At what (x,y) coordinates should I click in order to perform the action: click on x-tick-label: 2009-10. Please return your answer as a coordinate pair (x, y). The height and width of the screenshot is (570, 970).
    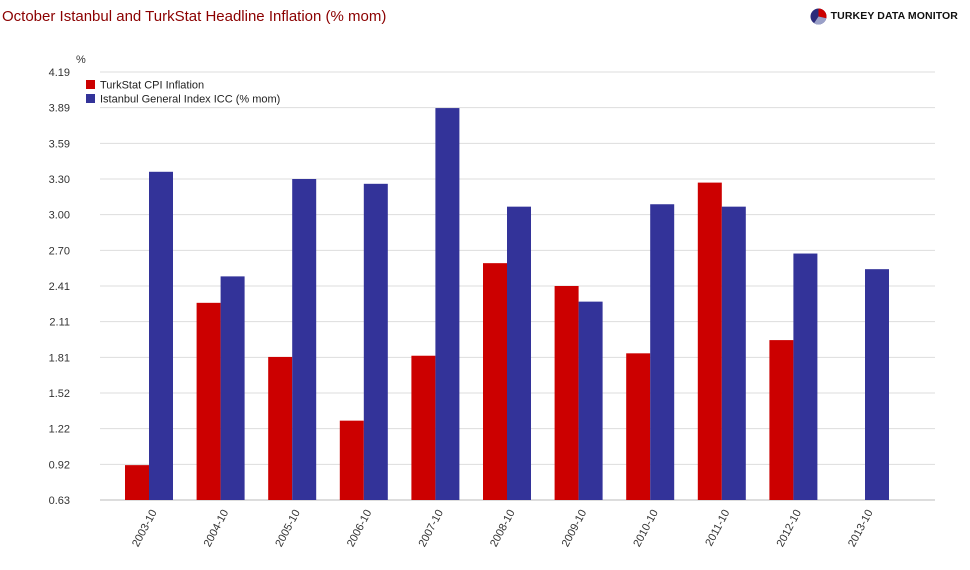
    Looking at the image, I should click on (575, 528).